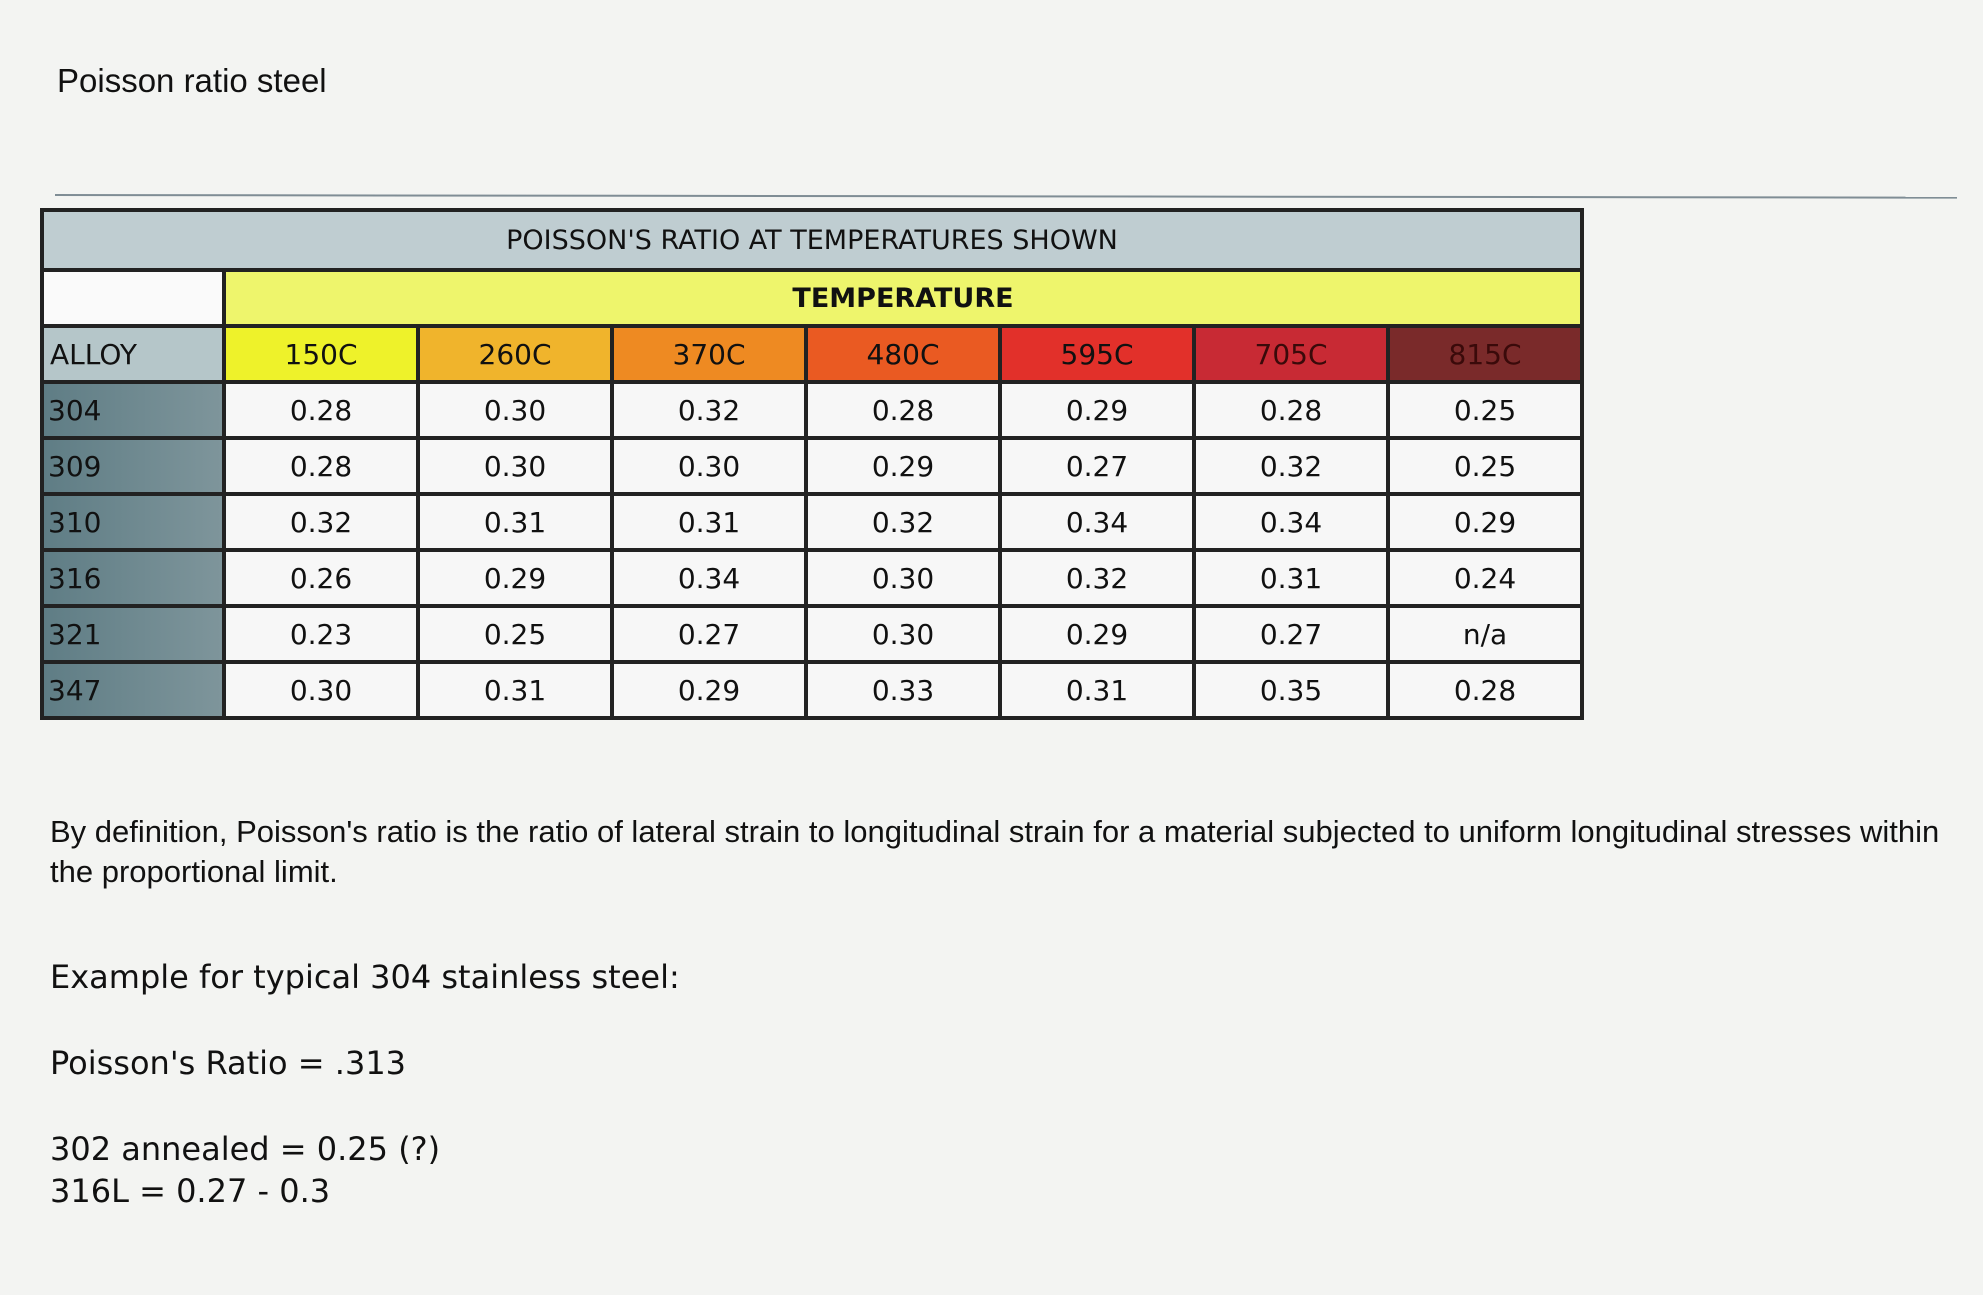 The image size is (1983, 1295). I want to click on table-row: 316 0.26 0.29 0.34 0.30 0.32 0.31 0.24, so click(812, 578).